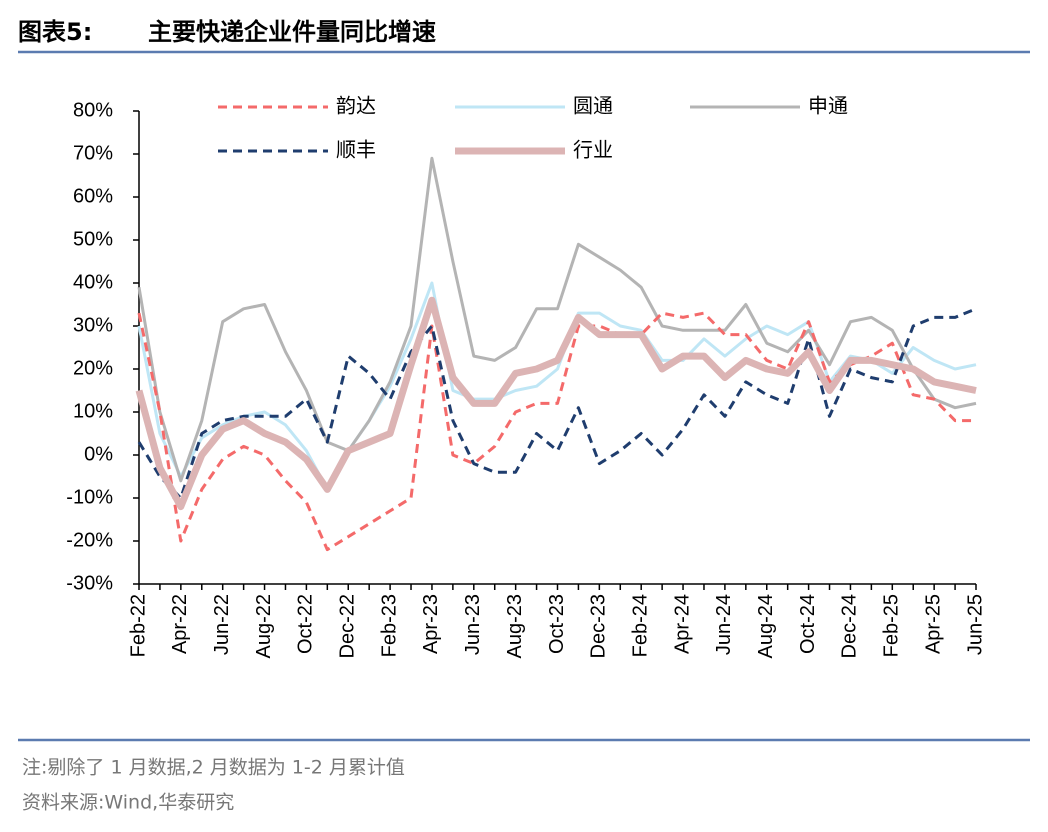  What do you see at coordinates (98, 454) in the screenshot?
I see `y-tick-label: 0%` at bounding box center [98, 454].